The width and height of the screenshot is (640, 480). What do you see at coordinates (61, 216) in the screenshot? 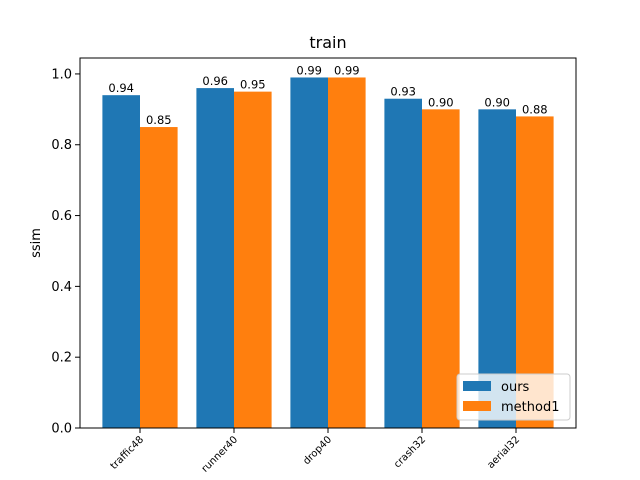
I see `y-tick-label: 0.6` at bounding box center [61, 216].